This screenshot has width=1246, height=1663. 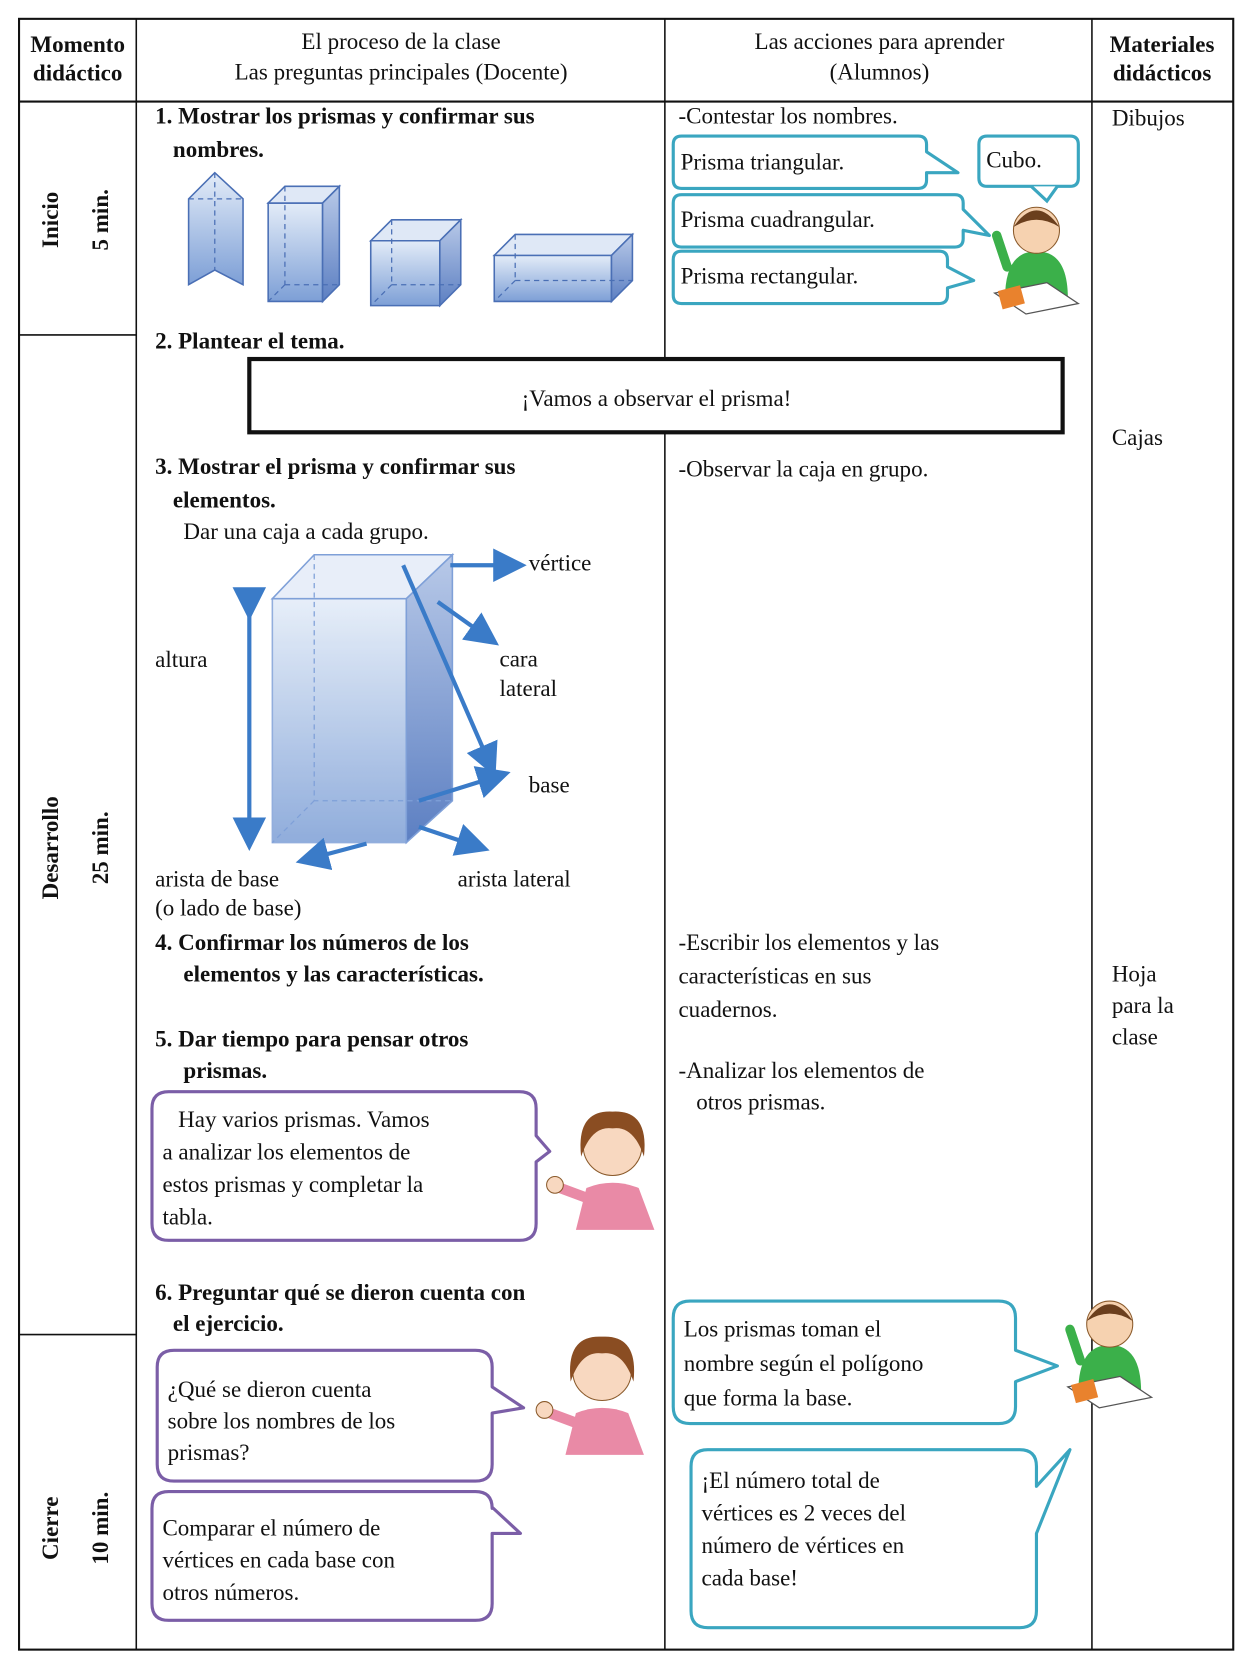 I want to click on header-moment-line: didáctico, so click(x=78, y=73).